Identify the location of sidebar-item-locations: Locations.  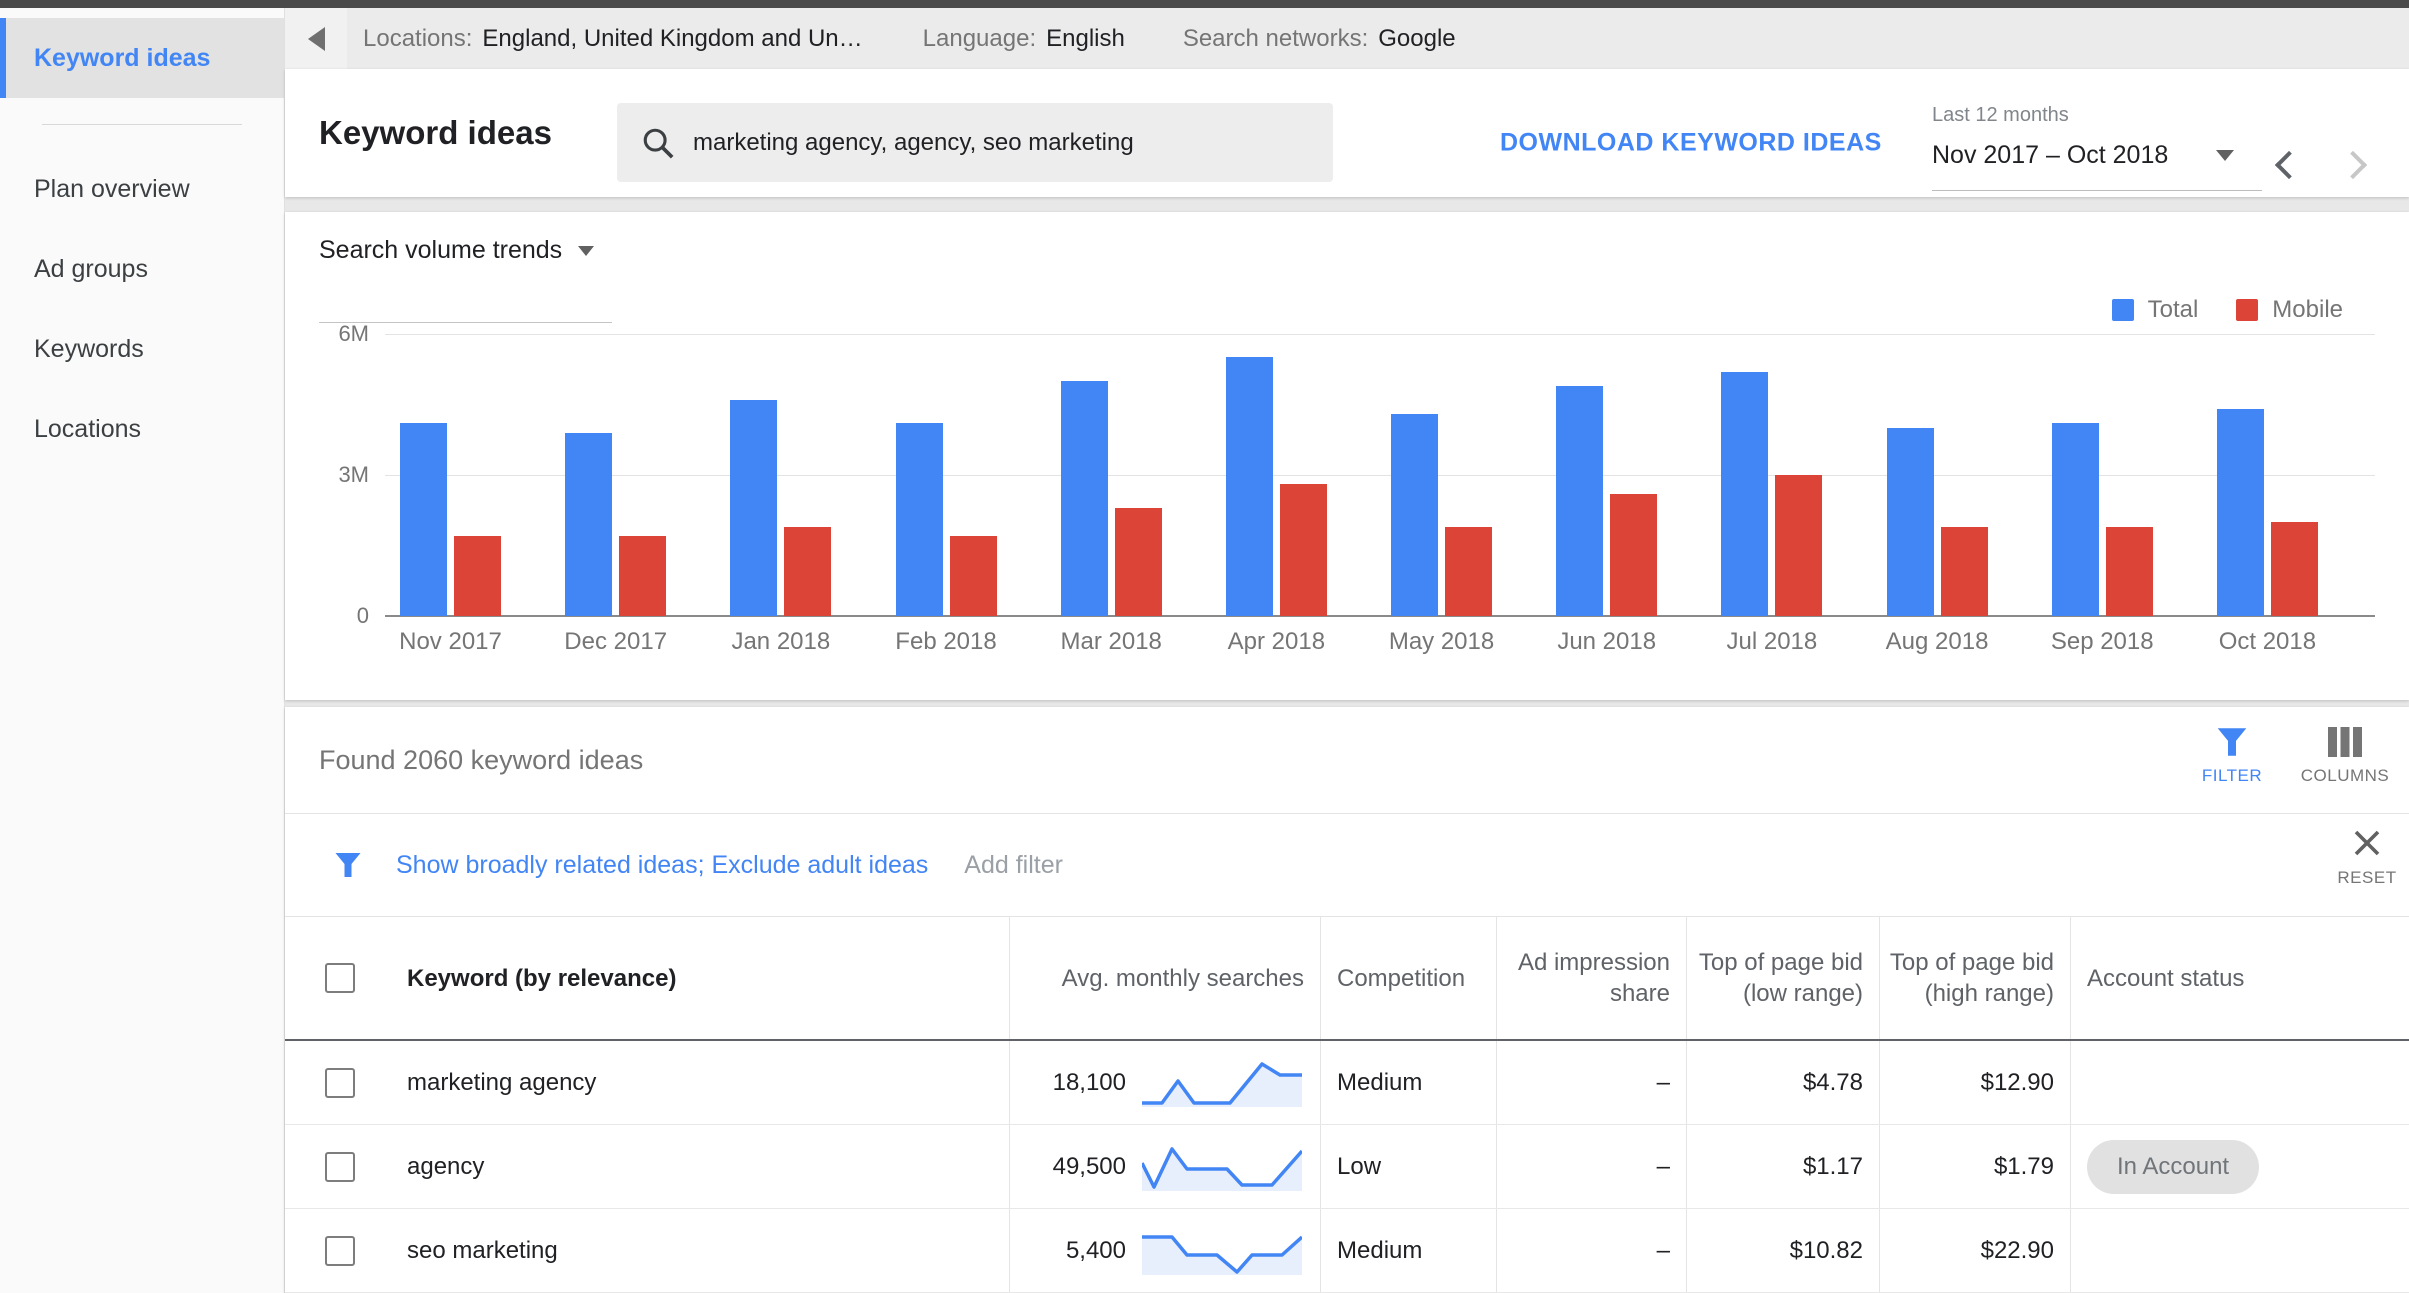
(88, 428).